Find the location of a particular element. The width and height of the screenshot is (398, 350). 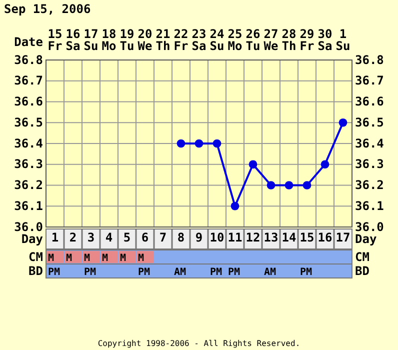

x-tick-label: 19 Tu is located at coordinates (127, 40).